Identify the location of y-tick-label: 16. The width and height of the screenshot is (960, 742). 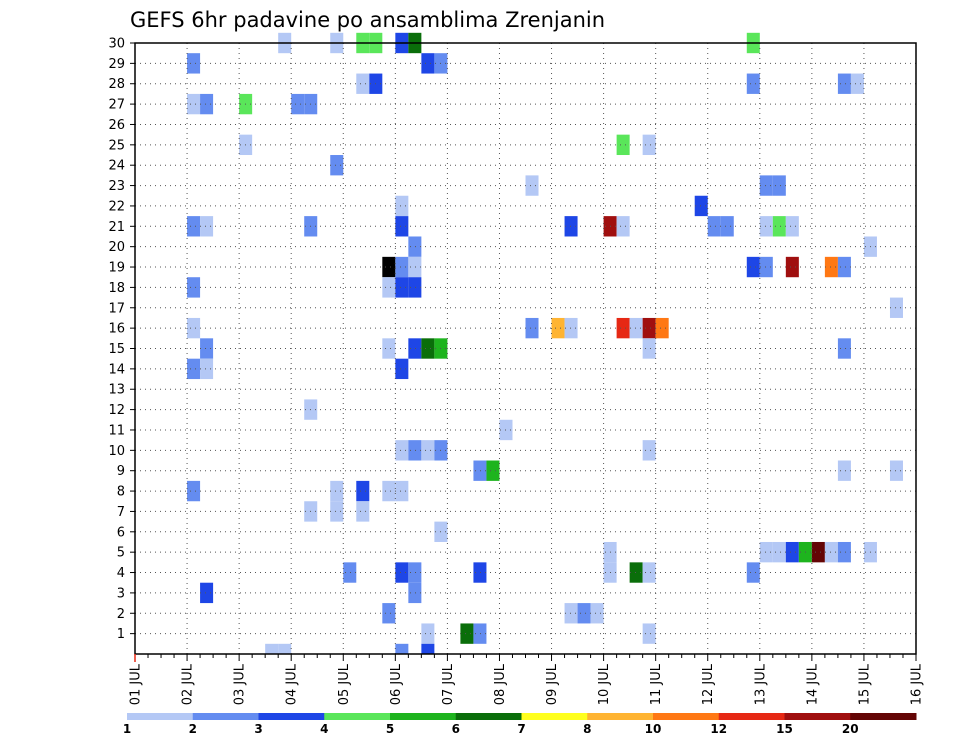
(116, 329).